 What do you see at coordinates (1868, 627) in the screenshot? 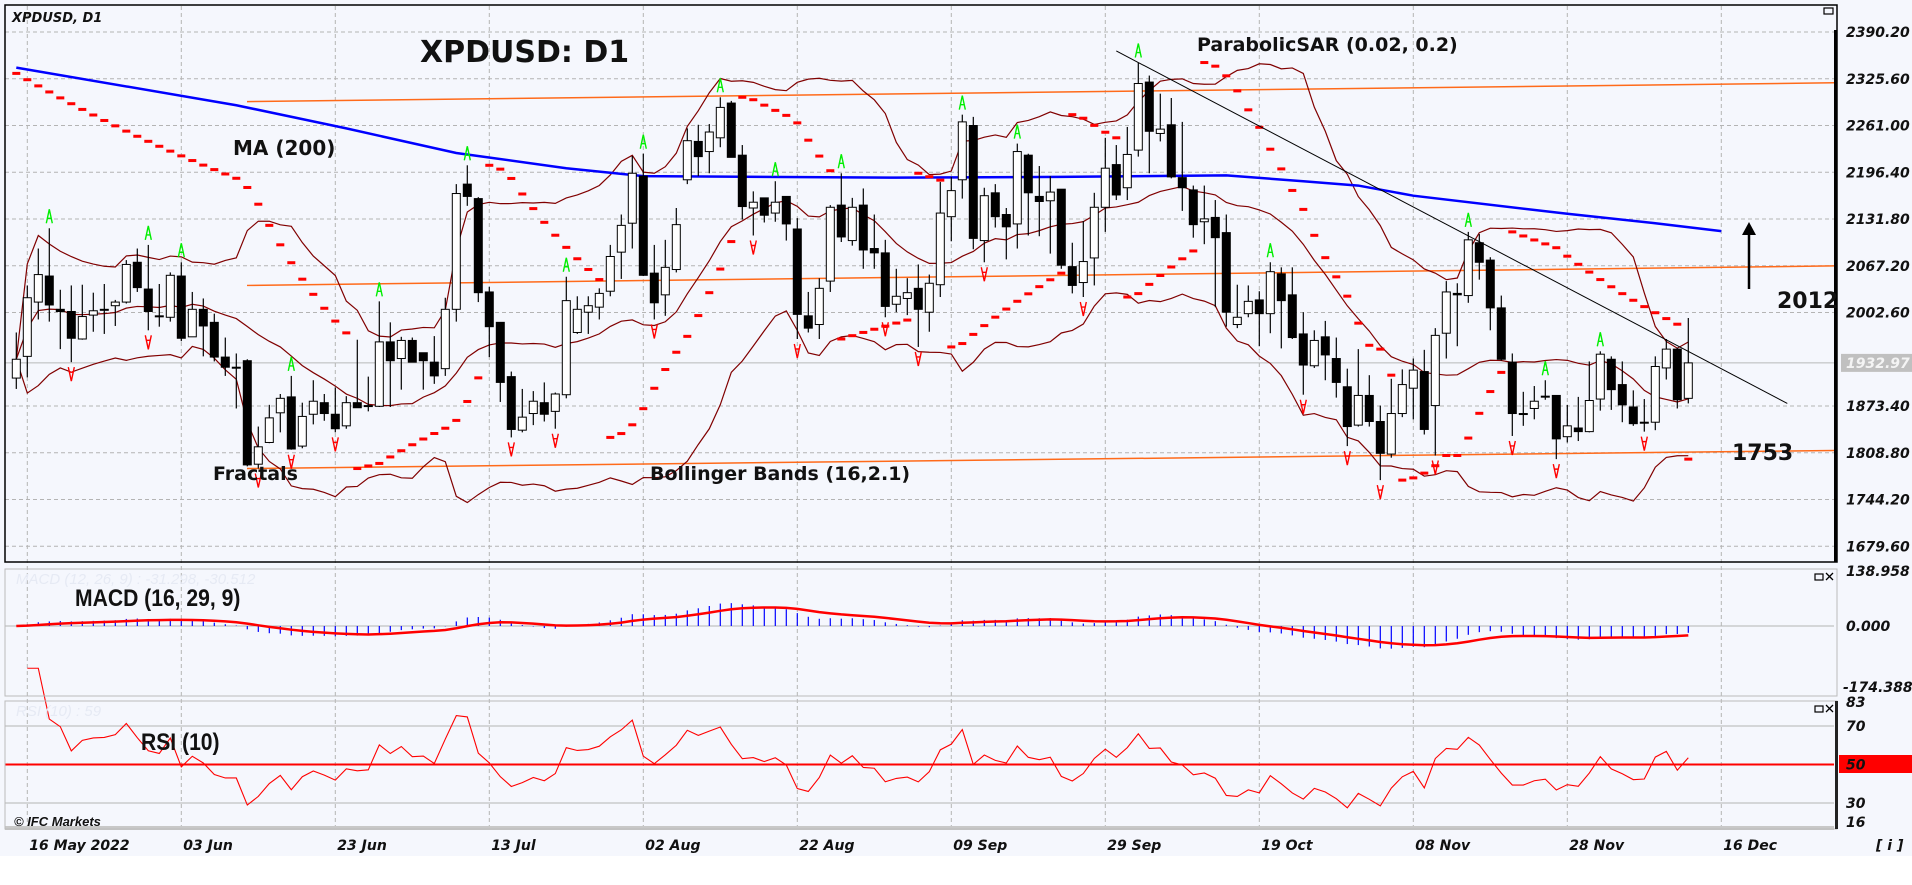
I see `macd-tick-label: 0.000` at bounding box center [1868, 627].